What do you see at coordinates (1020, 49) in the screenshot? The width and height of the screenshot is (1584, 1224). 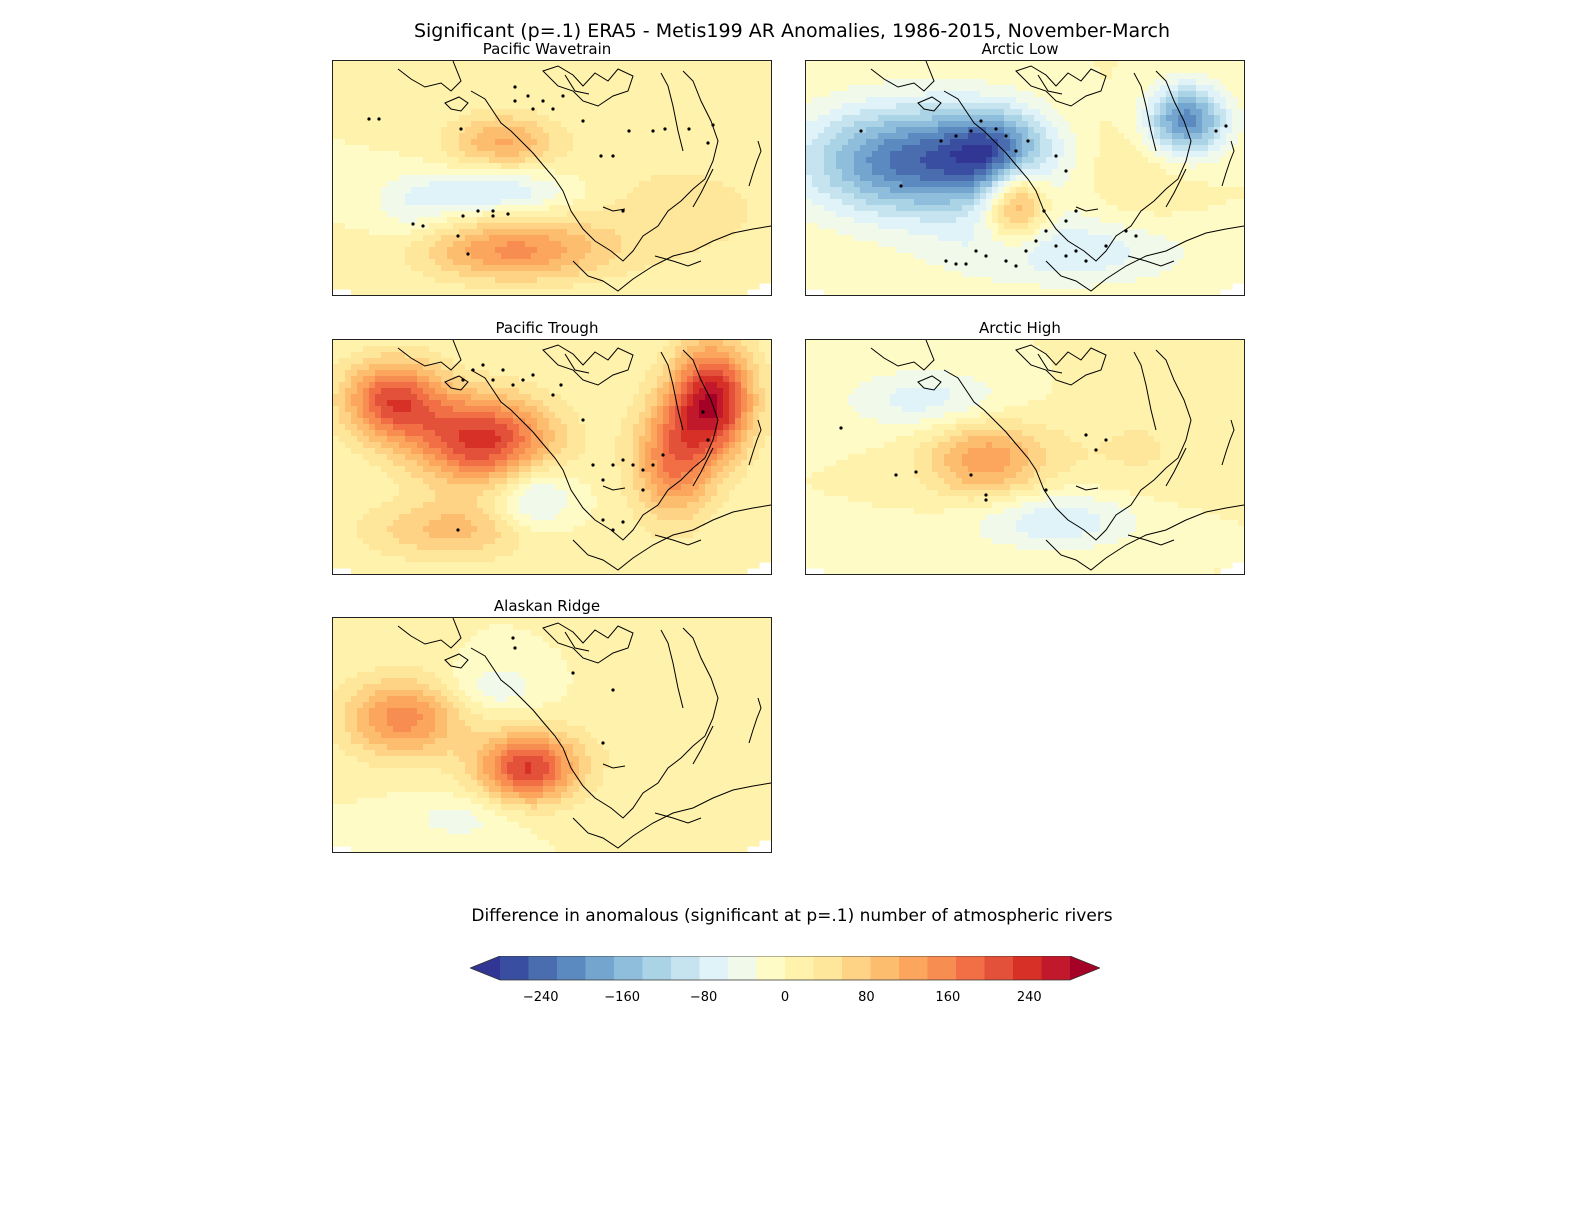 I see `panel-title-arctic-low: Arctic Low` at bounding box center [1020, 49].